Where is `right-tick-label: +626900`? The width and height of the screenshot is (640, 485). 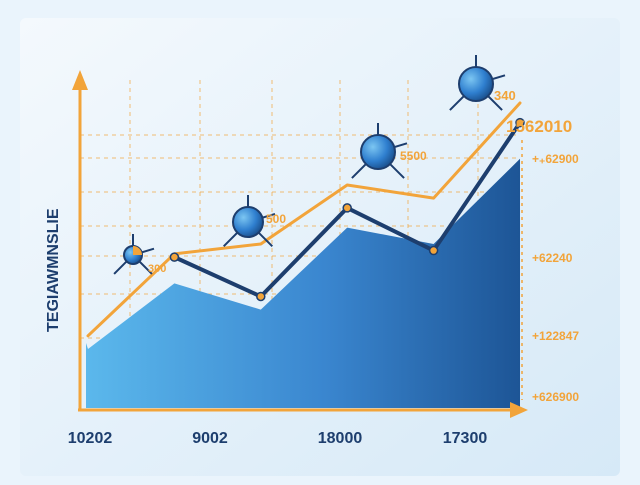
right-tick-label: +626900 is located at coordinates (555, 397).